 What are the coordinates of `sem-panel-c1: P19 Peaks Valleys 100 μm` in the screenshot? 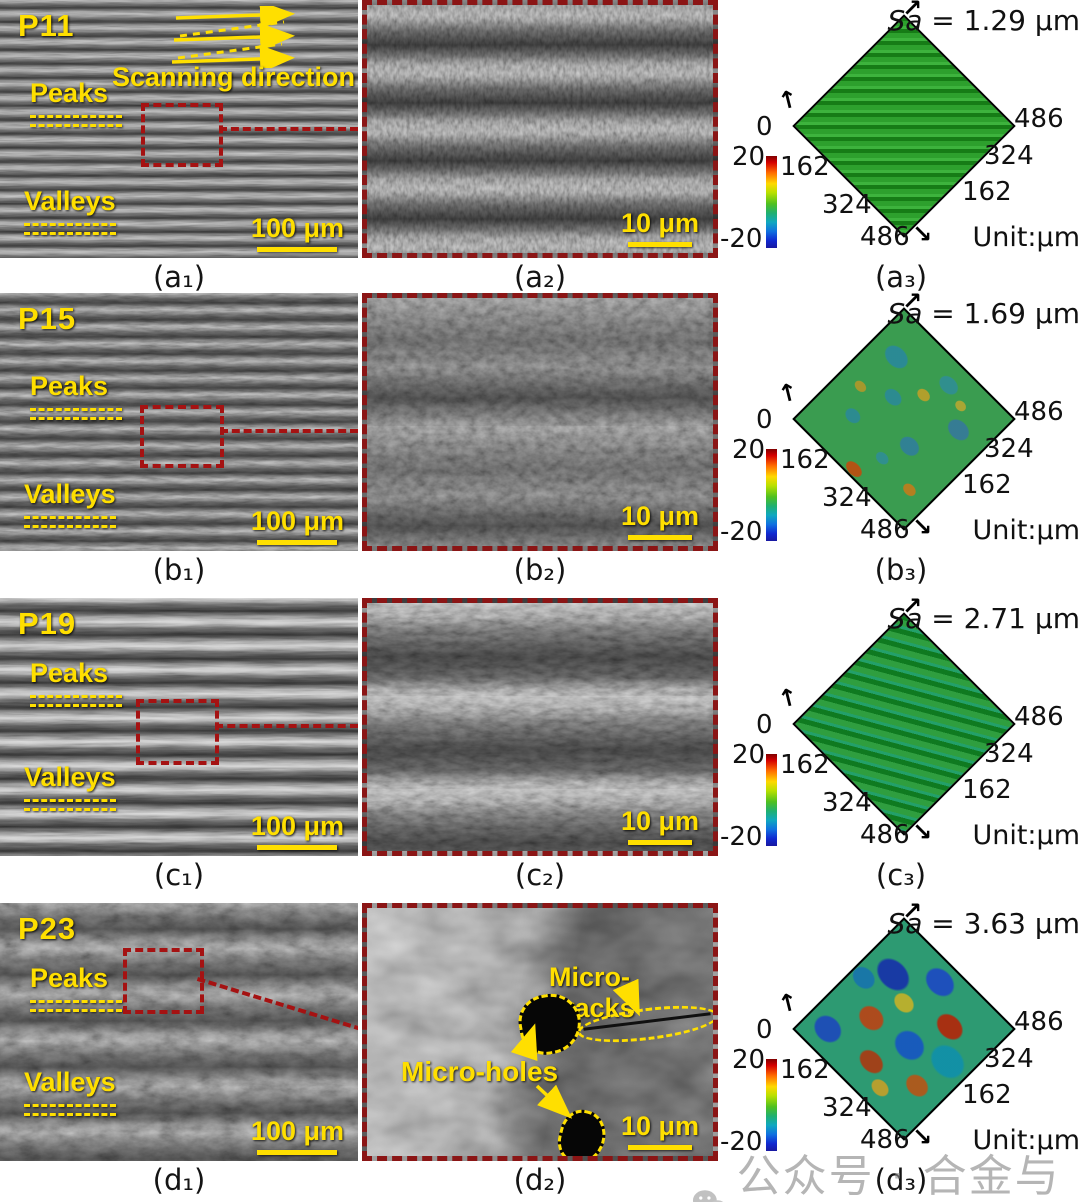 It's located at (179, 727).